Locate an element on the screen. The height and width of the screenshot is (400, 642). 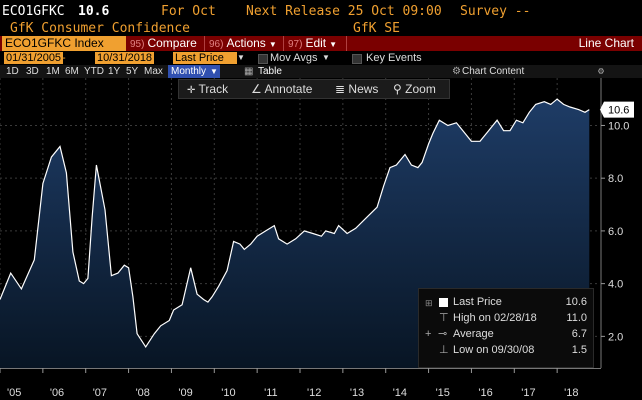
frequency-label: Monthly is located at coordinates (189, 71).